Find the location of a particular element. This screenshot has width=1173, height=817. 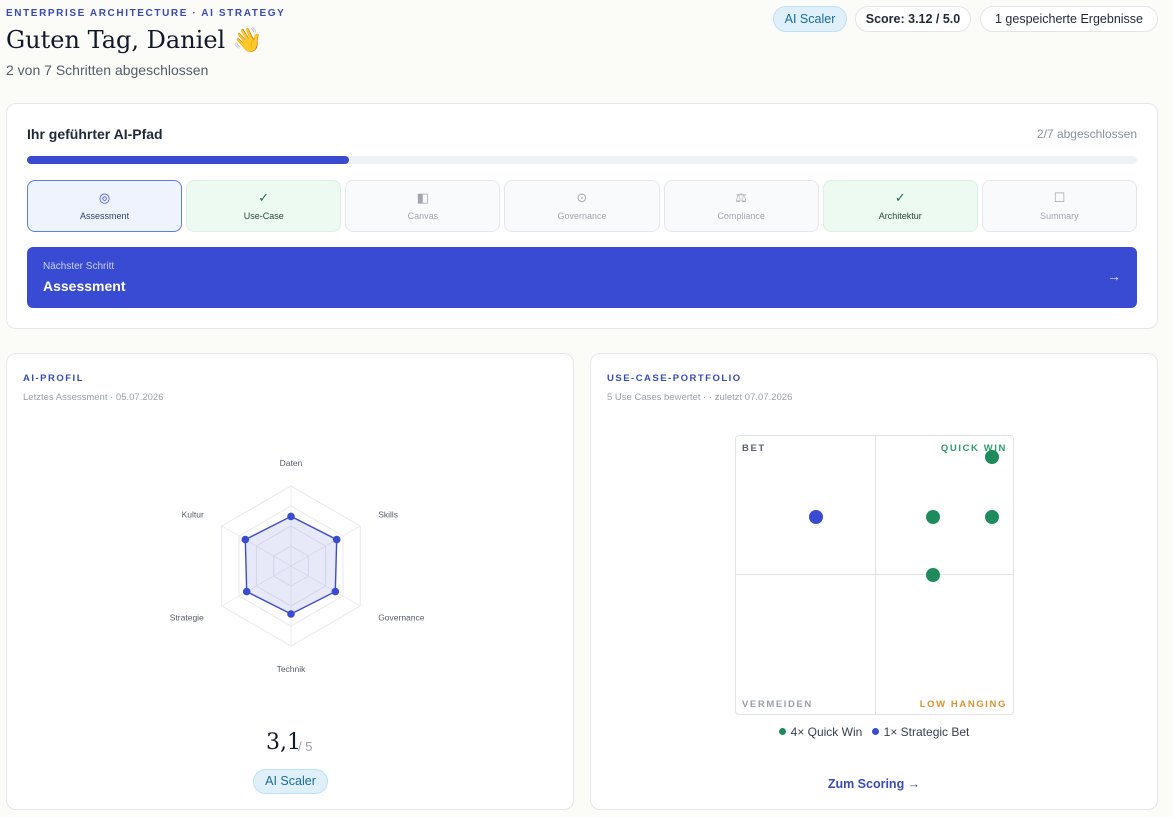

matrix-divider-horizontal is located at coordinates (874, 574).